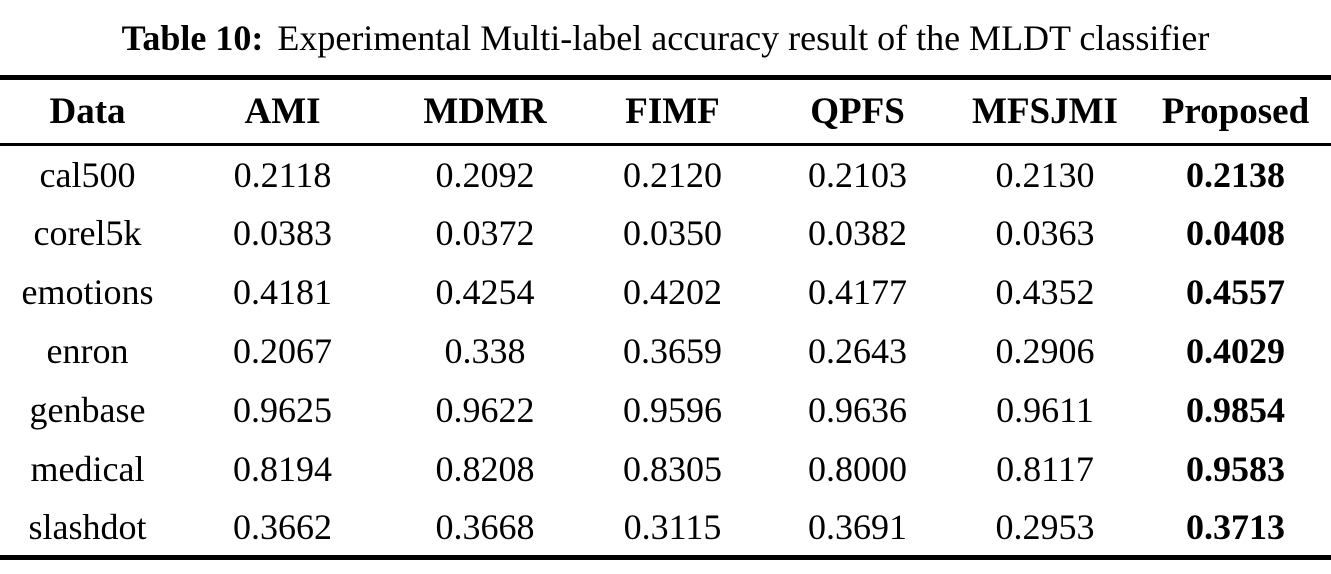 The height and width of the screenshot is (574, 1331). What do you see at coordinates (672, 233) in the screenshot?
I see `value-cell: 0.0350` at bounding box center [672, 233].